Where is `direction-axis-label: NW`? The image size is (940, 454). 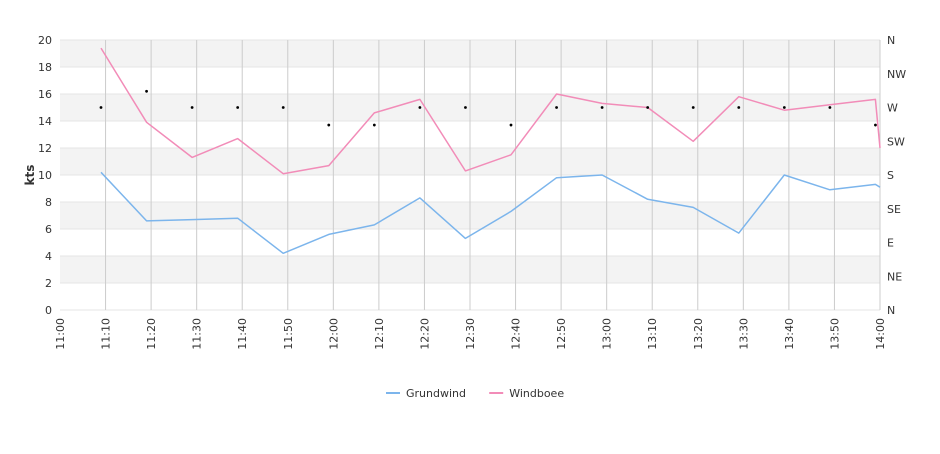
direction-axis-label: NW is located at coordinates (896, 74).